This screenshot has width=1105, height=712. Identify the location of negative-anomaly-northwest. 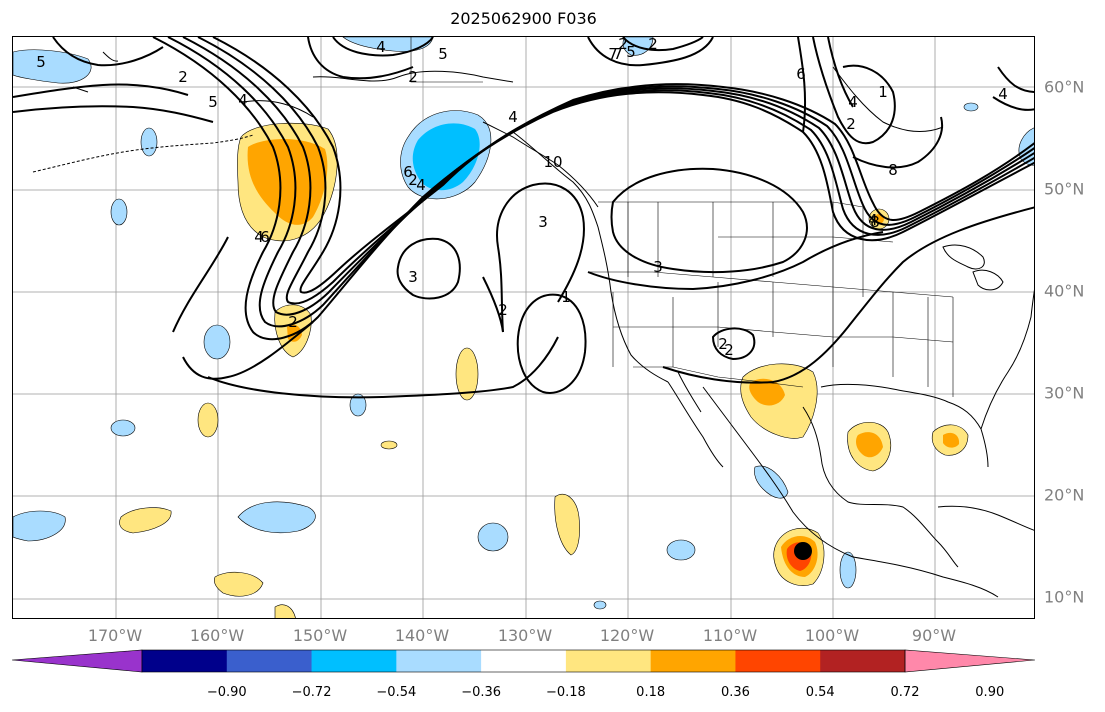
(52, 66).